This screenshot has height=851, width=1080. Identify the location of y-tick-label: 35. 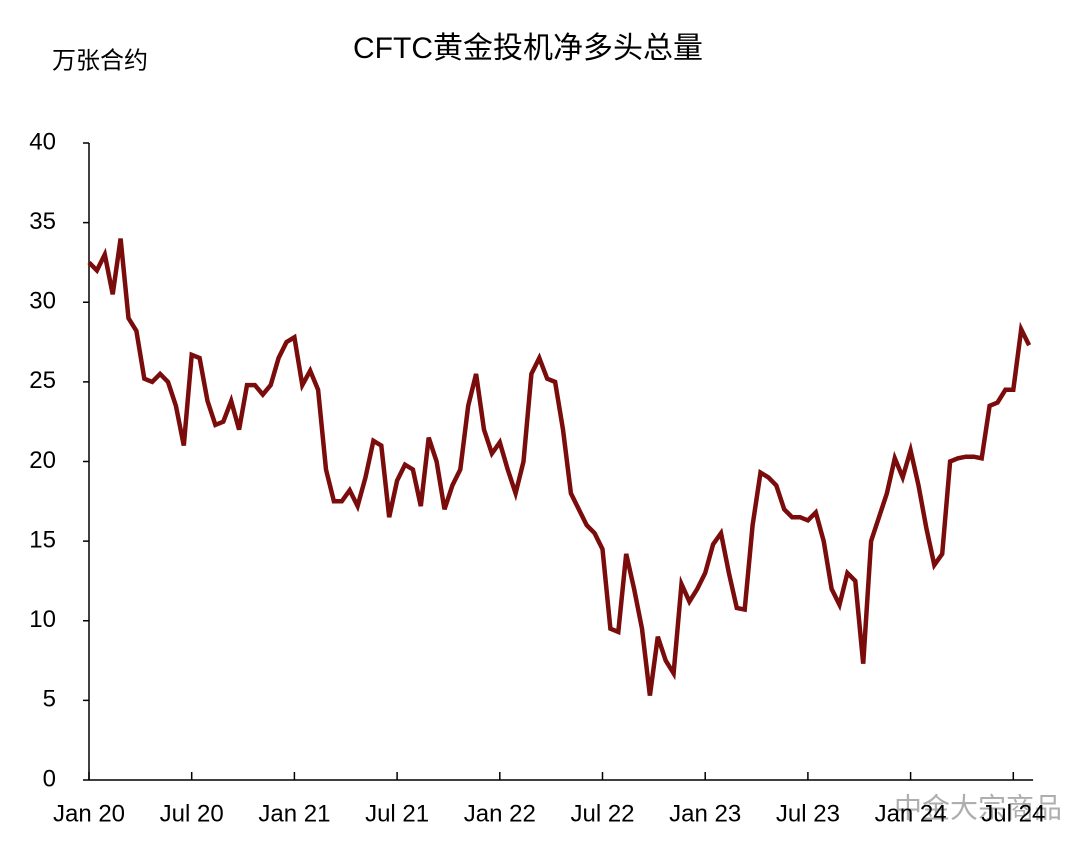
(42, 221).